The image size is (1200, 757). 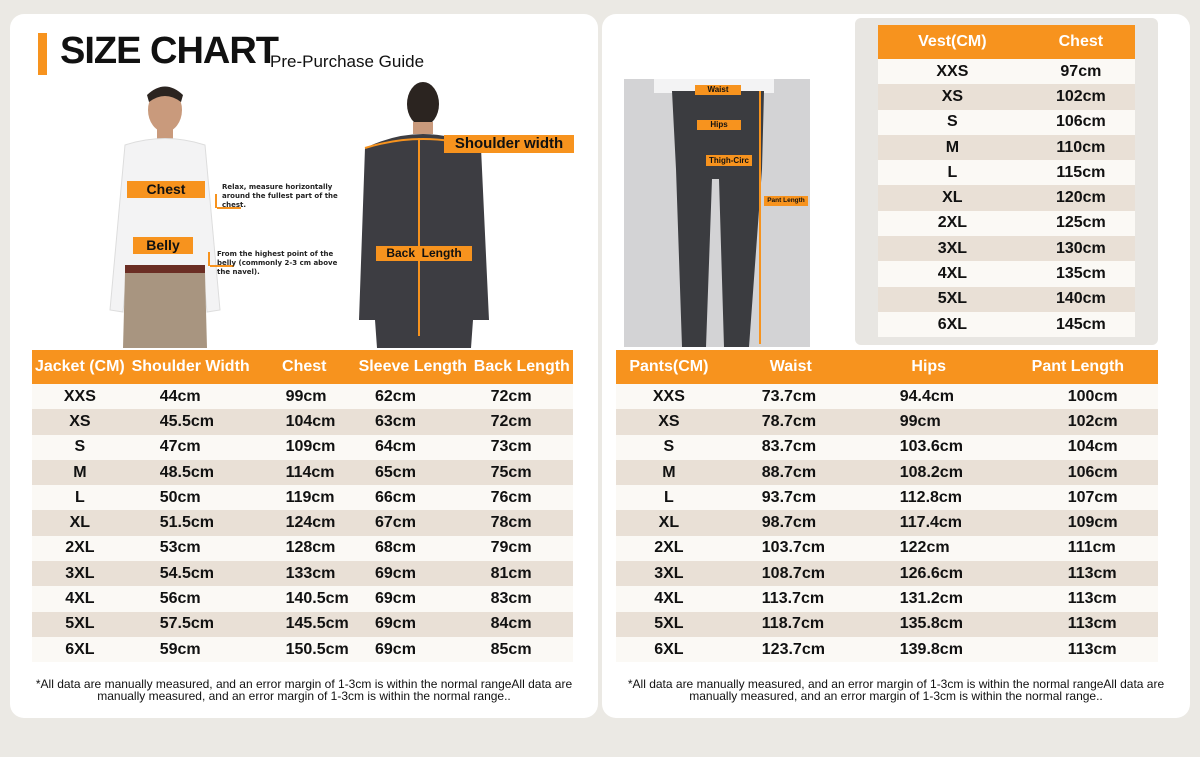 I want to click on table-cell: 48.5cm, so click(x=190, y=472).